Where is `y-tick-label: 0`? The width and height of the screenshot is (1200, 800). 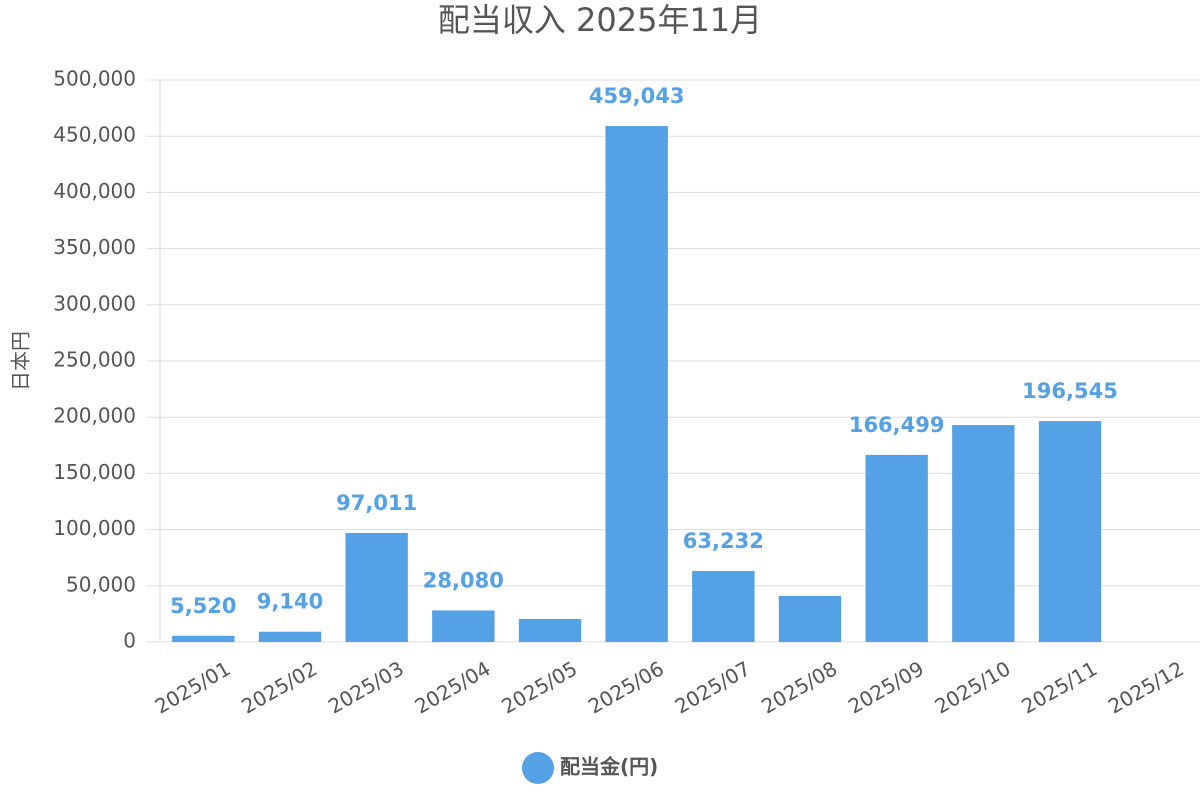
y-tick-label: 0 is located at coordinates (129, 641).